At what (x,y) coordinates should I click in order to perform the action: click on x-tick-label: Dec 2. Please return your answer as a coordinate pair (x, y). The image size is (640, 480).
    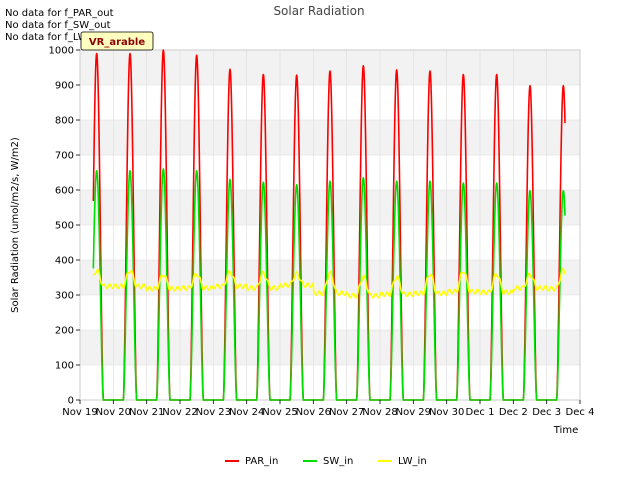
    Looking at the image, I should click on (513, 412).